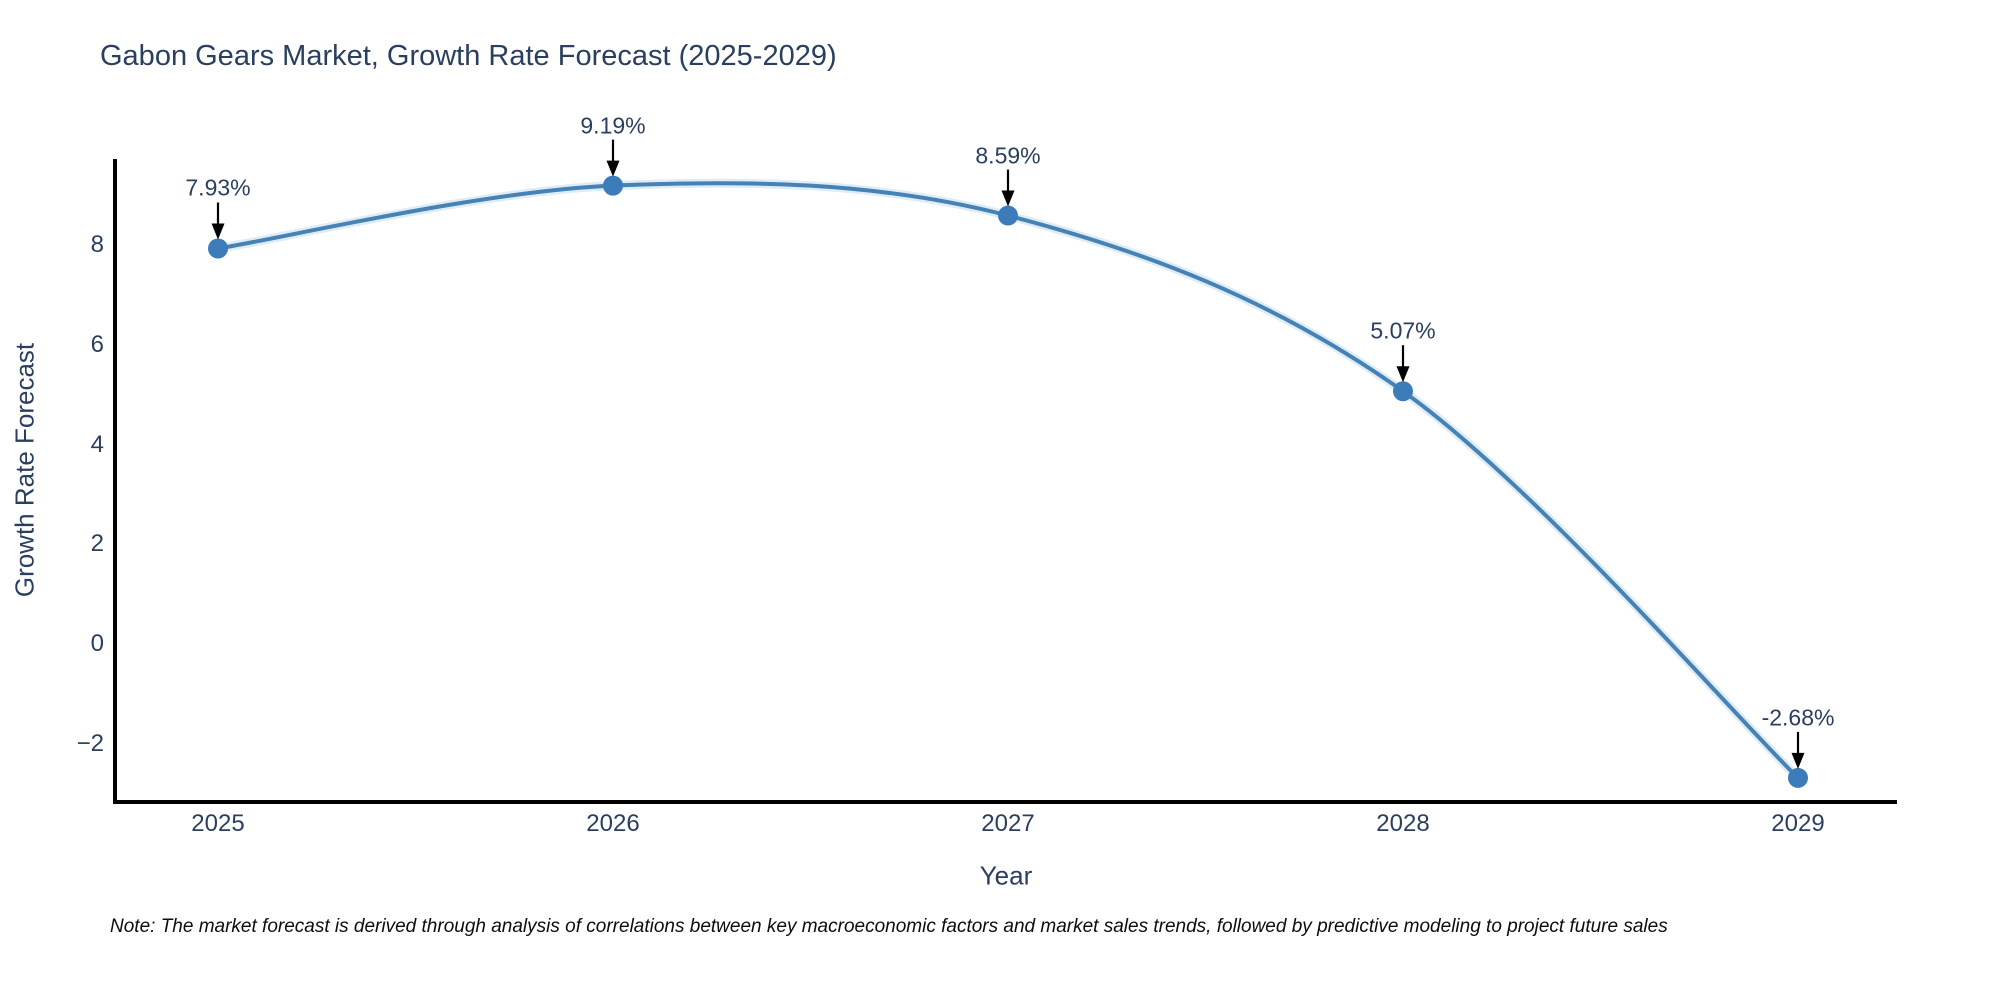 The image size is (2000, 1000). I want to click on annotation-label: 9.19%, so click(613, 125).